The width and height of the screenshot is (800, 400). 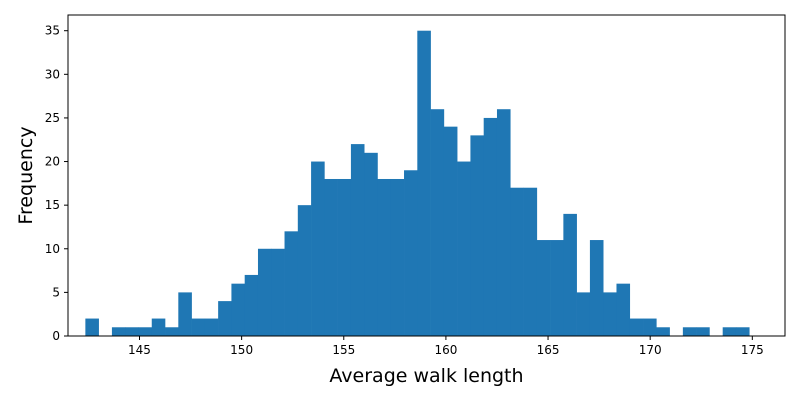 What do you see at coordinates (426, 376) in the screenshot?
I see `x-axis-title: Average walk length` at bounding box center [426, 376].